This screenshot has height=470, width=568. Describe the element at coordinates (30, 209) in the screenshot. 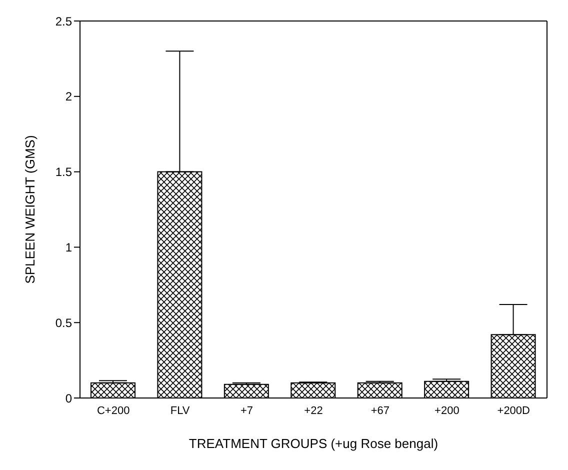

I see `y-axis-title: SPLEEN WEIGHT (GMS)` at that location.